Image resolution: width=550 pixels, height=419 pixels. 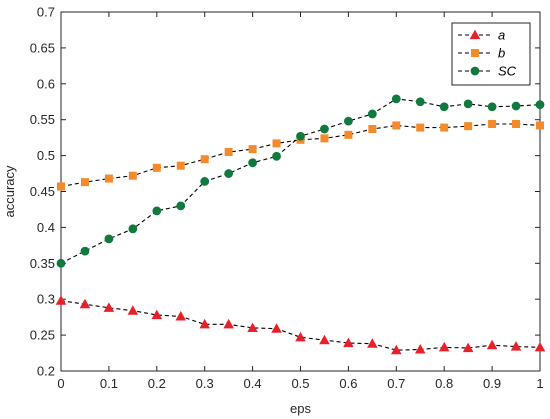 I want to click on y-tick-label: 0.55, so click(x=42, y=119).